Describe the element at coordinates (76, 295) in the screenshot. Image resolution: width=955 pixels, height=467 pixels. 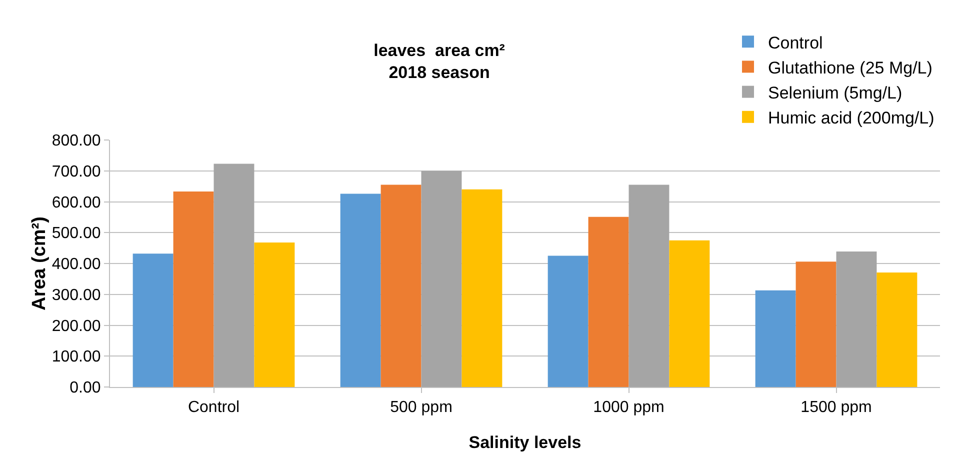
I see `y-tick-label: 300.00` at that location.